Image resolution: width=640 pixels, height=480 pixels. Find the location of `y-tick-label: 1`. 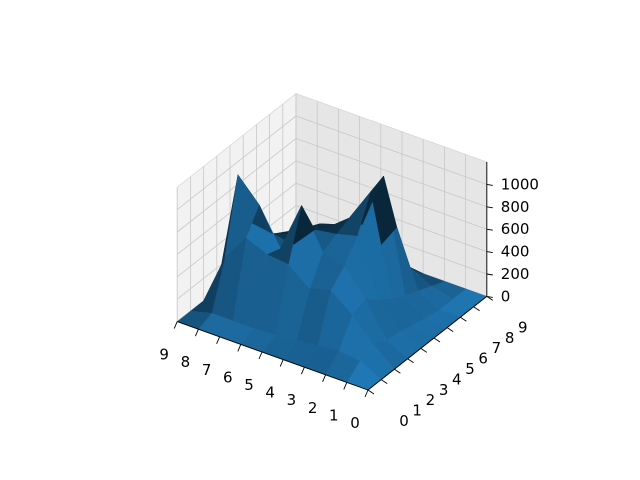

y-tick-label: 1 is located at coordinates (417, 411).